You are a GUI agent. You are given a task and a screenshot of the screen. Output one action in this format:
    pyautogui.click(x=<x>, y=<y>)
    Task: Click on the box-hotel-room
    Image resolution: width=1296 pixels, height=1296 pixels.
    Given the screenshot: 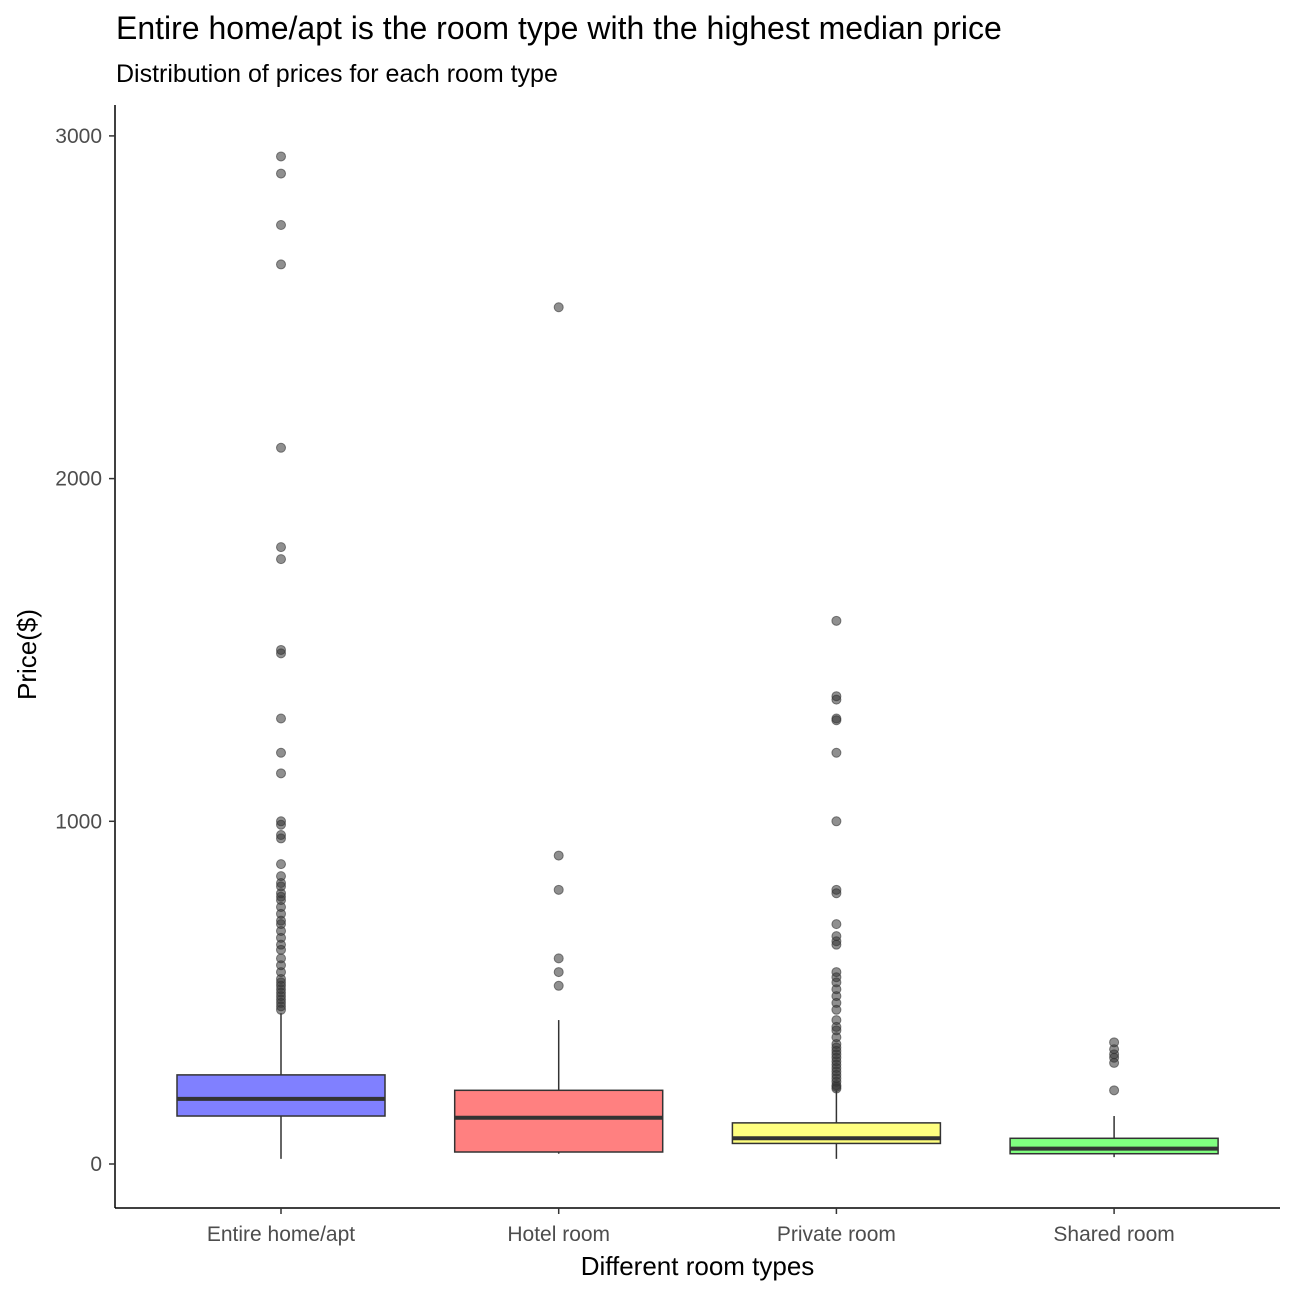 What is the action you would take?
    pyautogui.click(x=558, y=1121)
    